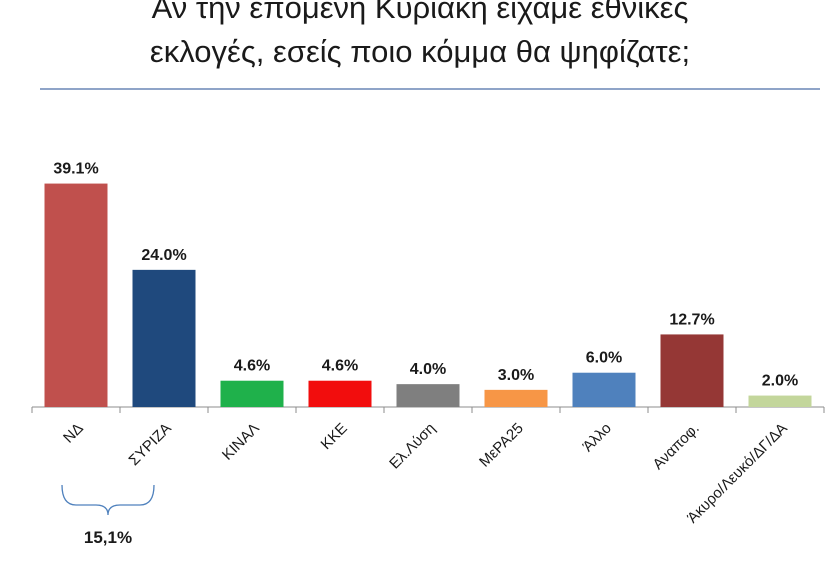 Image resolution: width=840 pixels, height=578 pixels. I want to click on data-label-6: 3.0%, so click(516, 375).